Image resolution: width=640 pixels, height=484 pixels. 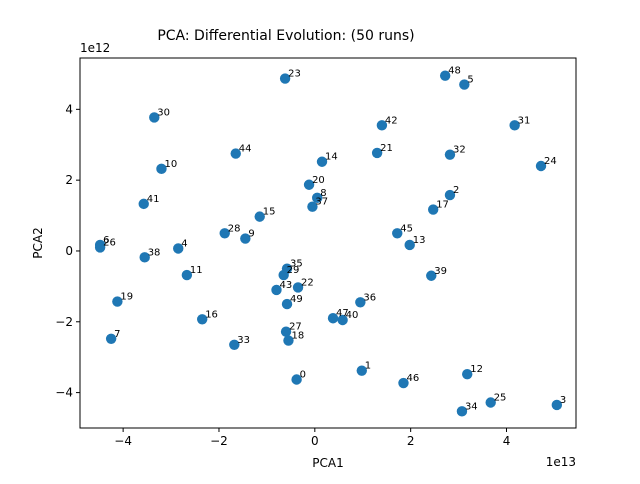 What do you see at coordinates (64, 393) in the screenshot?
I see `y-tick-label: −4` at bounding box center [64, 393].